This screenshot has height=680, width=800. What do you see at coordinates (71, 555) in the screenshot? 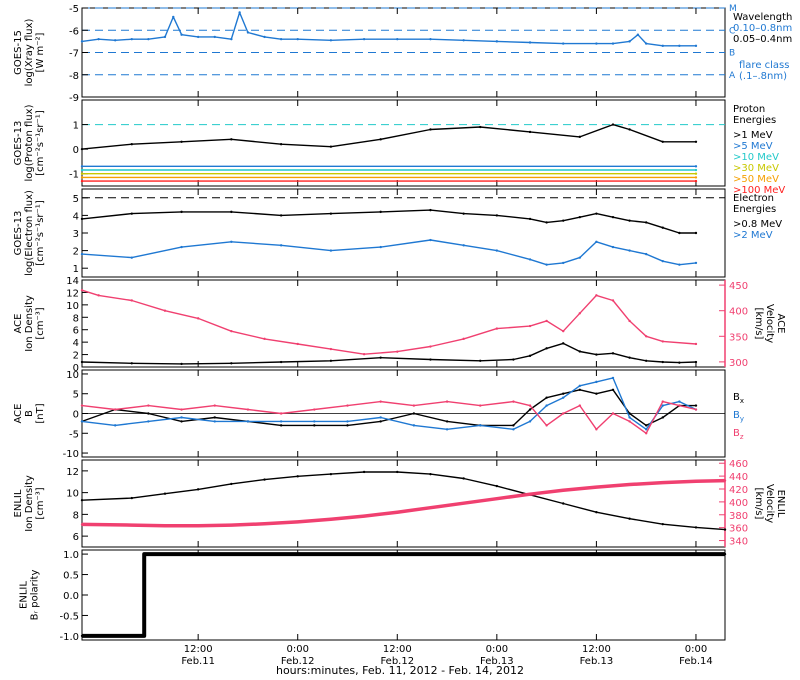
I see `y-tick-label: 1.0` at bounding box center [71, 555].